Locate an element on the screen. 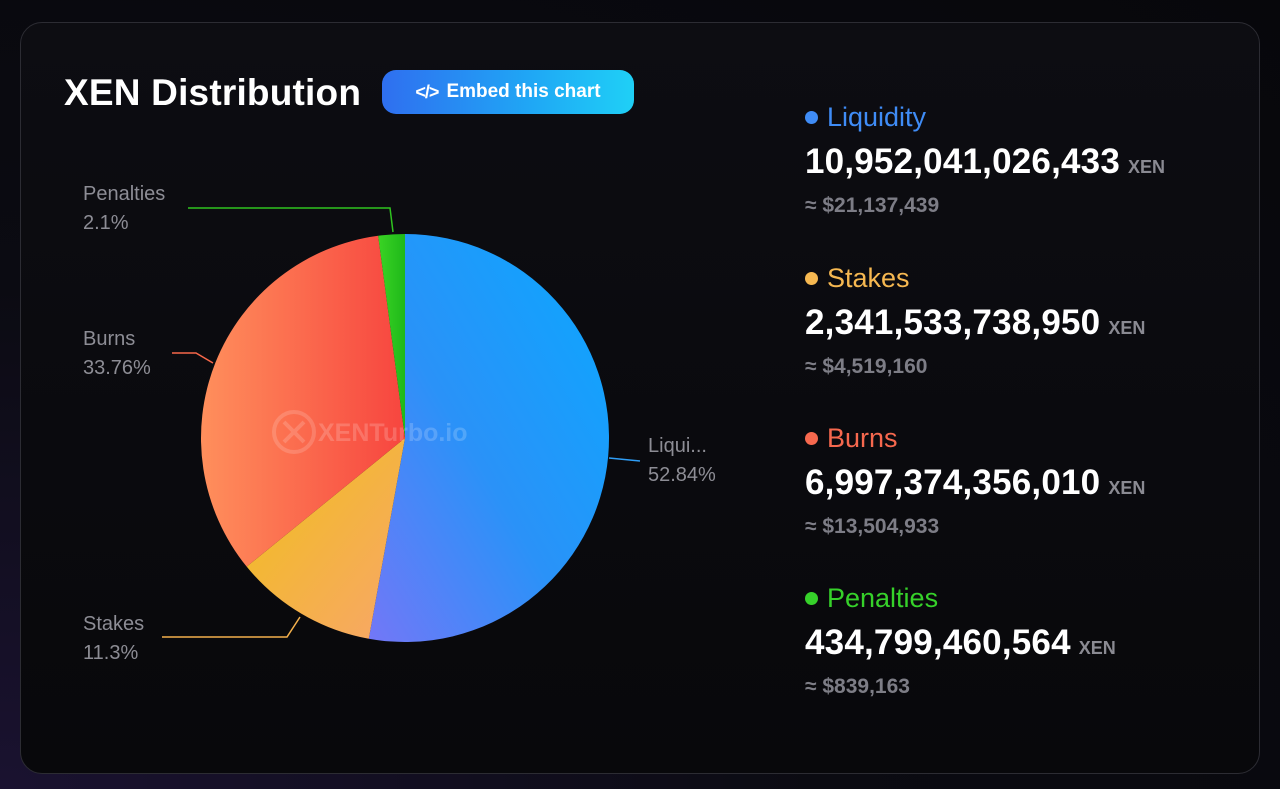 The height and width of the screenshot is (789, 1280). legend-label: Stakes is located at coordinates (868, 278).